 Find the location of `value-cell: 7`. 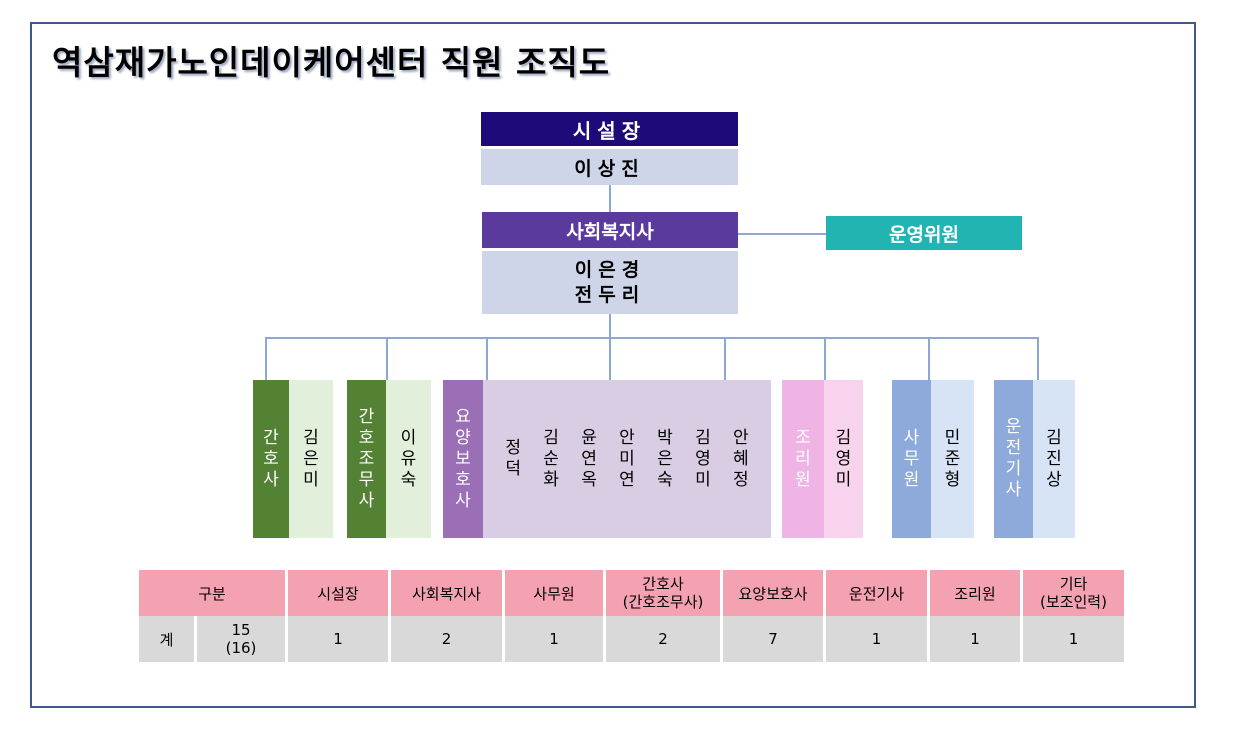

value-cell: 7 is located at coordinates (773, 639).